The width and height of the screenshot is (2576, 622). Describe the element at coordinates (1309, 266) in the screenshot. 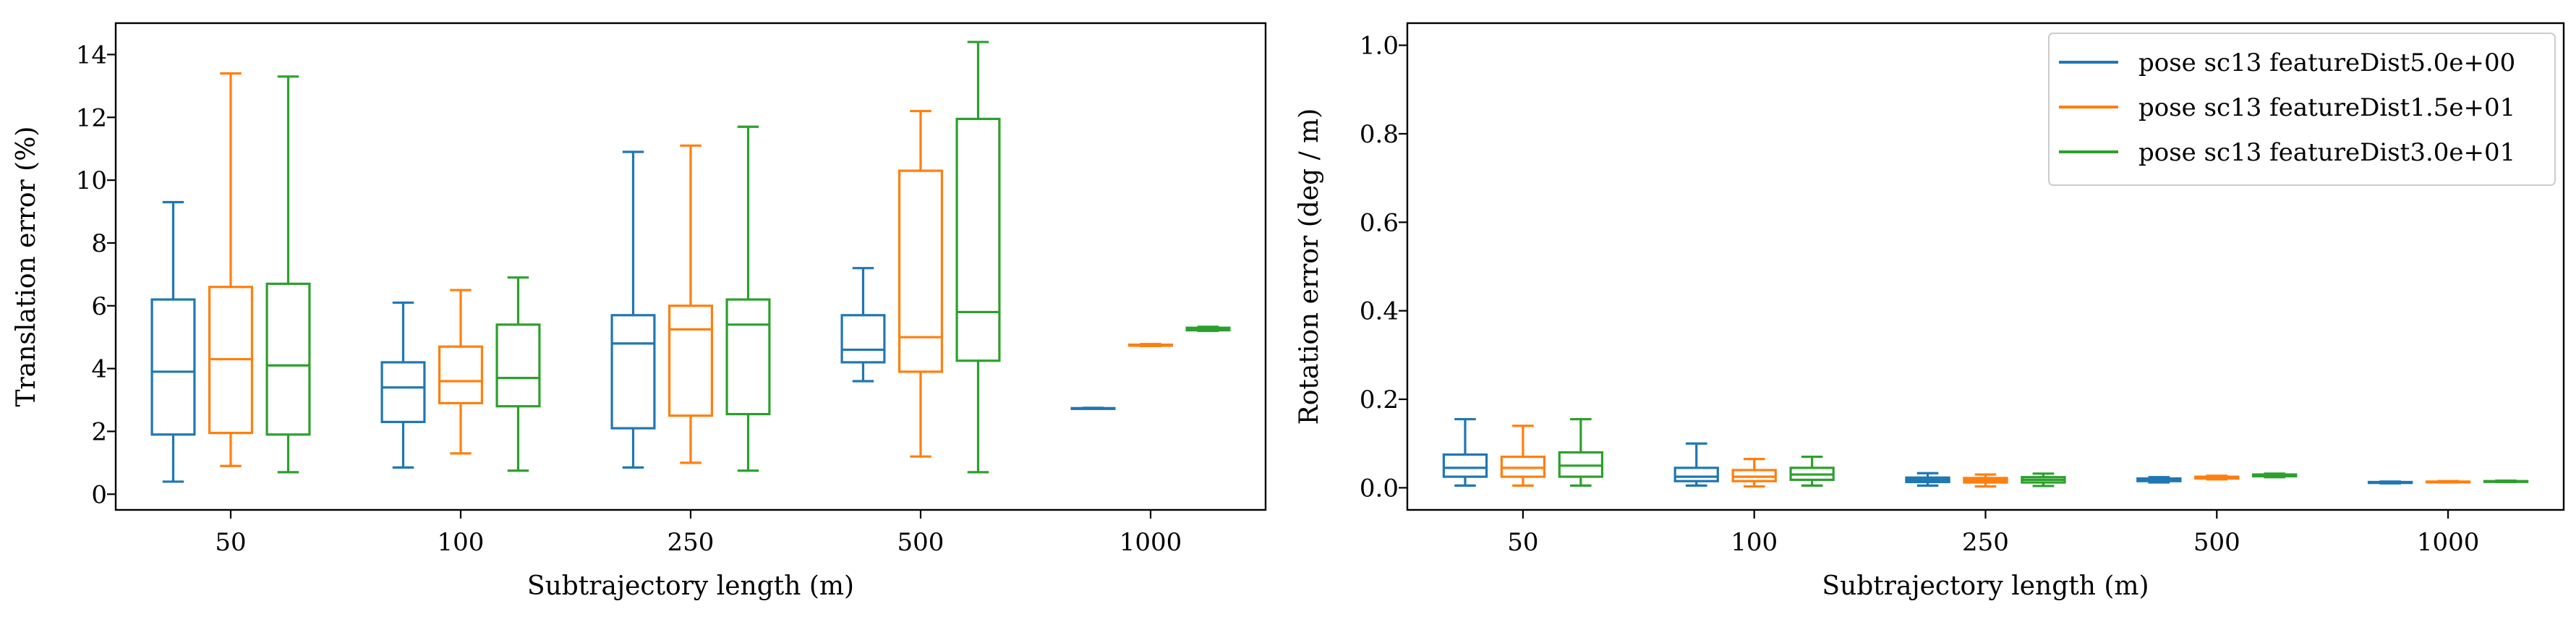

I see `y-axis-label: Rotation error (deg / m)` at that location.